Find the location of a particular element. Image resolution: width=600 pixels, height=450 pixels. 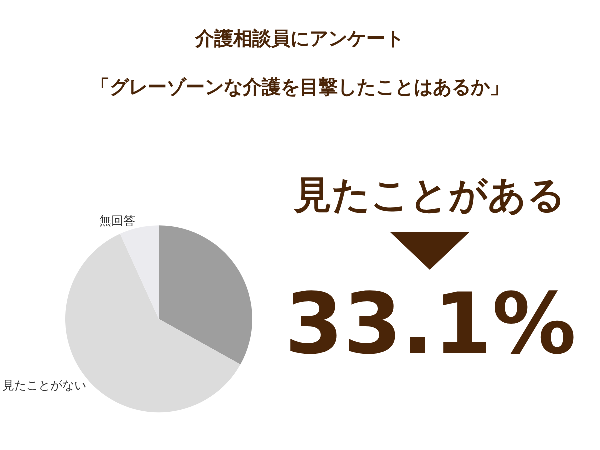

slice-label: 見たことがある is located at coordinates (429, 195).